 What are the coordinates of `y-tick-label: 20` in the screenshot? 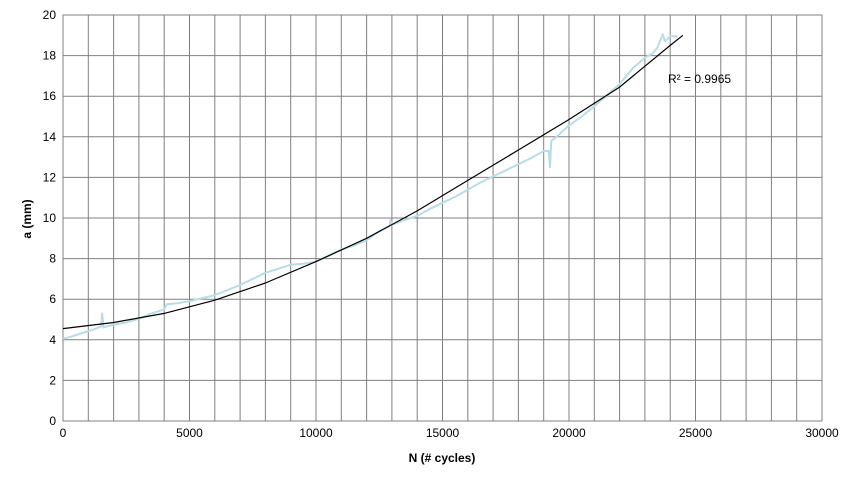 It's located at (50, 15).